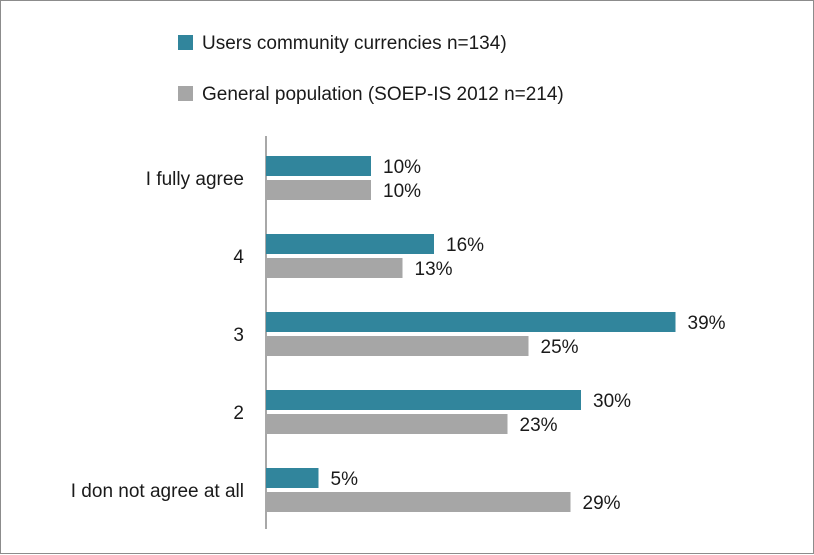 This screenshot has width=814, height=555. What do you see at coordinates (402, 167) in the screenshot?
I see `data-label-s1-c1: 10%` at bounding box center [402, 167].